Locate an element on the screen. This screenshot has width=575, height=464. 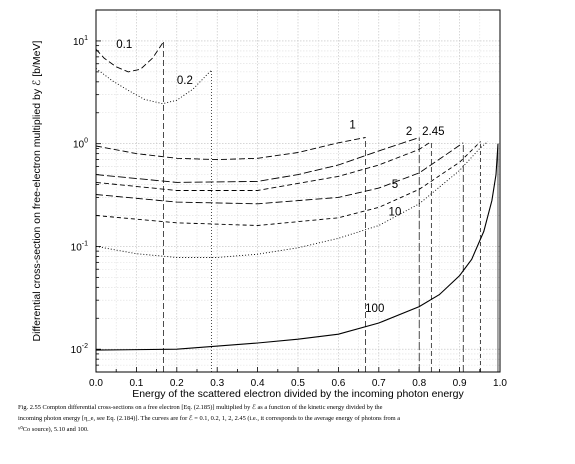
y-tick-label: 10⁻¹ is located at coordinates (79, 246).